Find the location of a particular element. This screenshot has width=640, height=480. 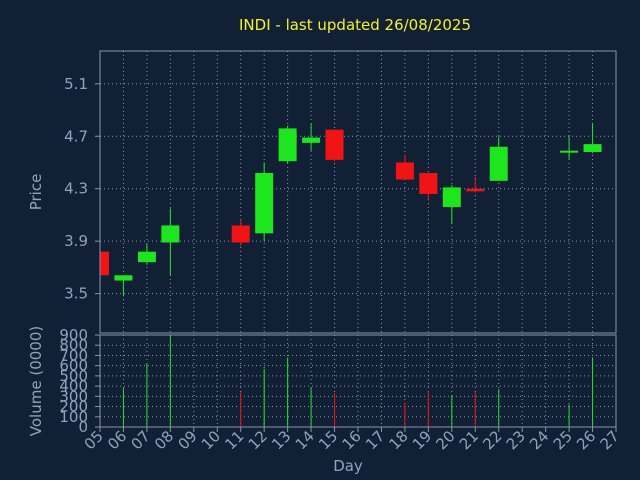

x-tick-label: 10 is located at coordinates (211, 440).